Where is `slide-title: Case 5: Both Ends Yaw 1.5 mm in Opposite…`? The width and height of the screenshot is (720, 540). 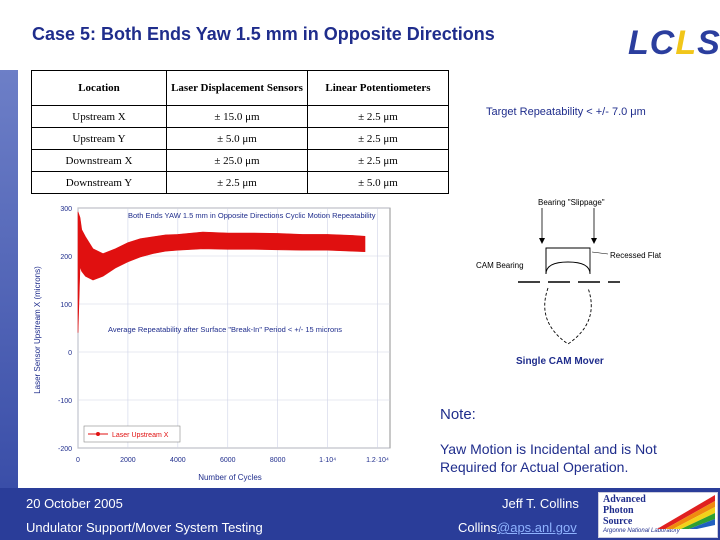
slide-title: Case 5: Both Ends Yaw 1.5 mm in Opposite… is located at coordinates (263, 34).